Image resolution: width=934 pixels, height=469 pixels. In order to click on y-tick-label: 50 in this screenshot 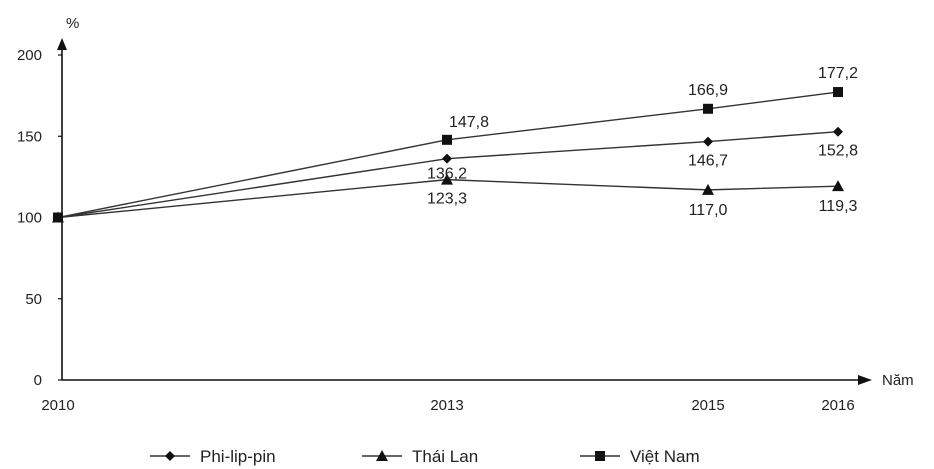, I will do `click(33, 299)`.